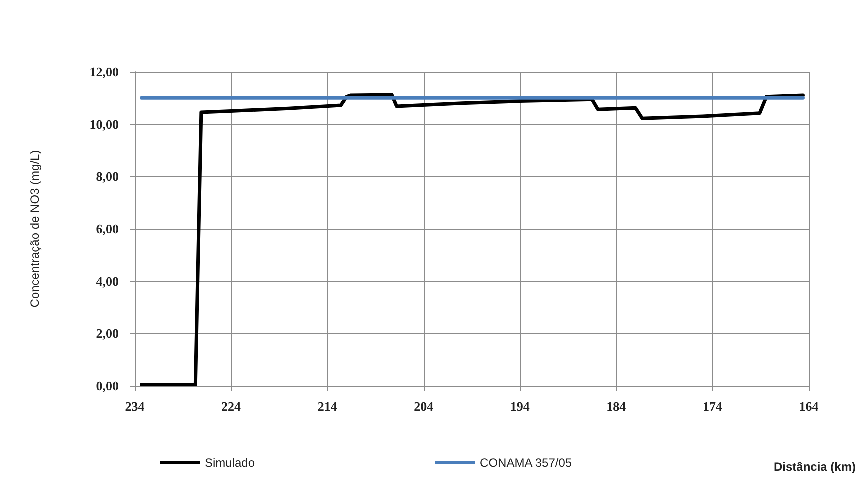  Describe the element at coordinates (815, 467) in the screenshot. I see `x-axis-title: Distância (km)` at that location.